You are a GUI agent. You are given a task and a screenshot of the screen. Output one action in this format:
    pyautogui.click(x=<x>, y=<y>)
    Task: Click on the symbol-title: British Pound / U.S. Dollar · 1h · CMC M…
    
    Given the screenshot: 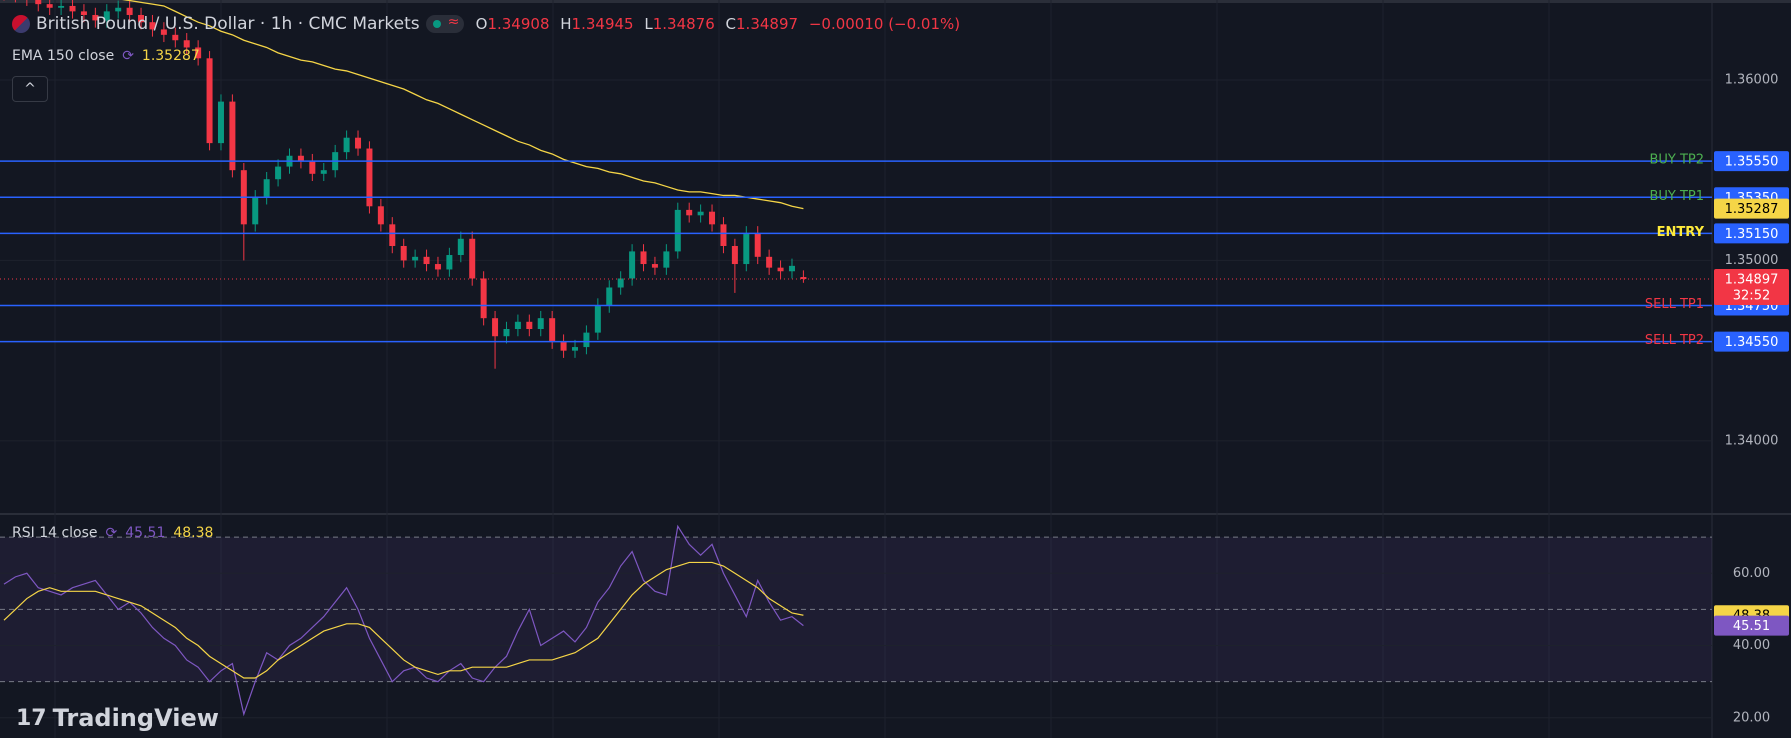 What is the action you would take?
    pyautogui.click(x=228, y=24)
    